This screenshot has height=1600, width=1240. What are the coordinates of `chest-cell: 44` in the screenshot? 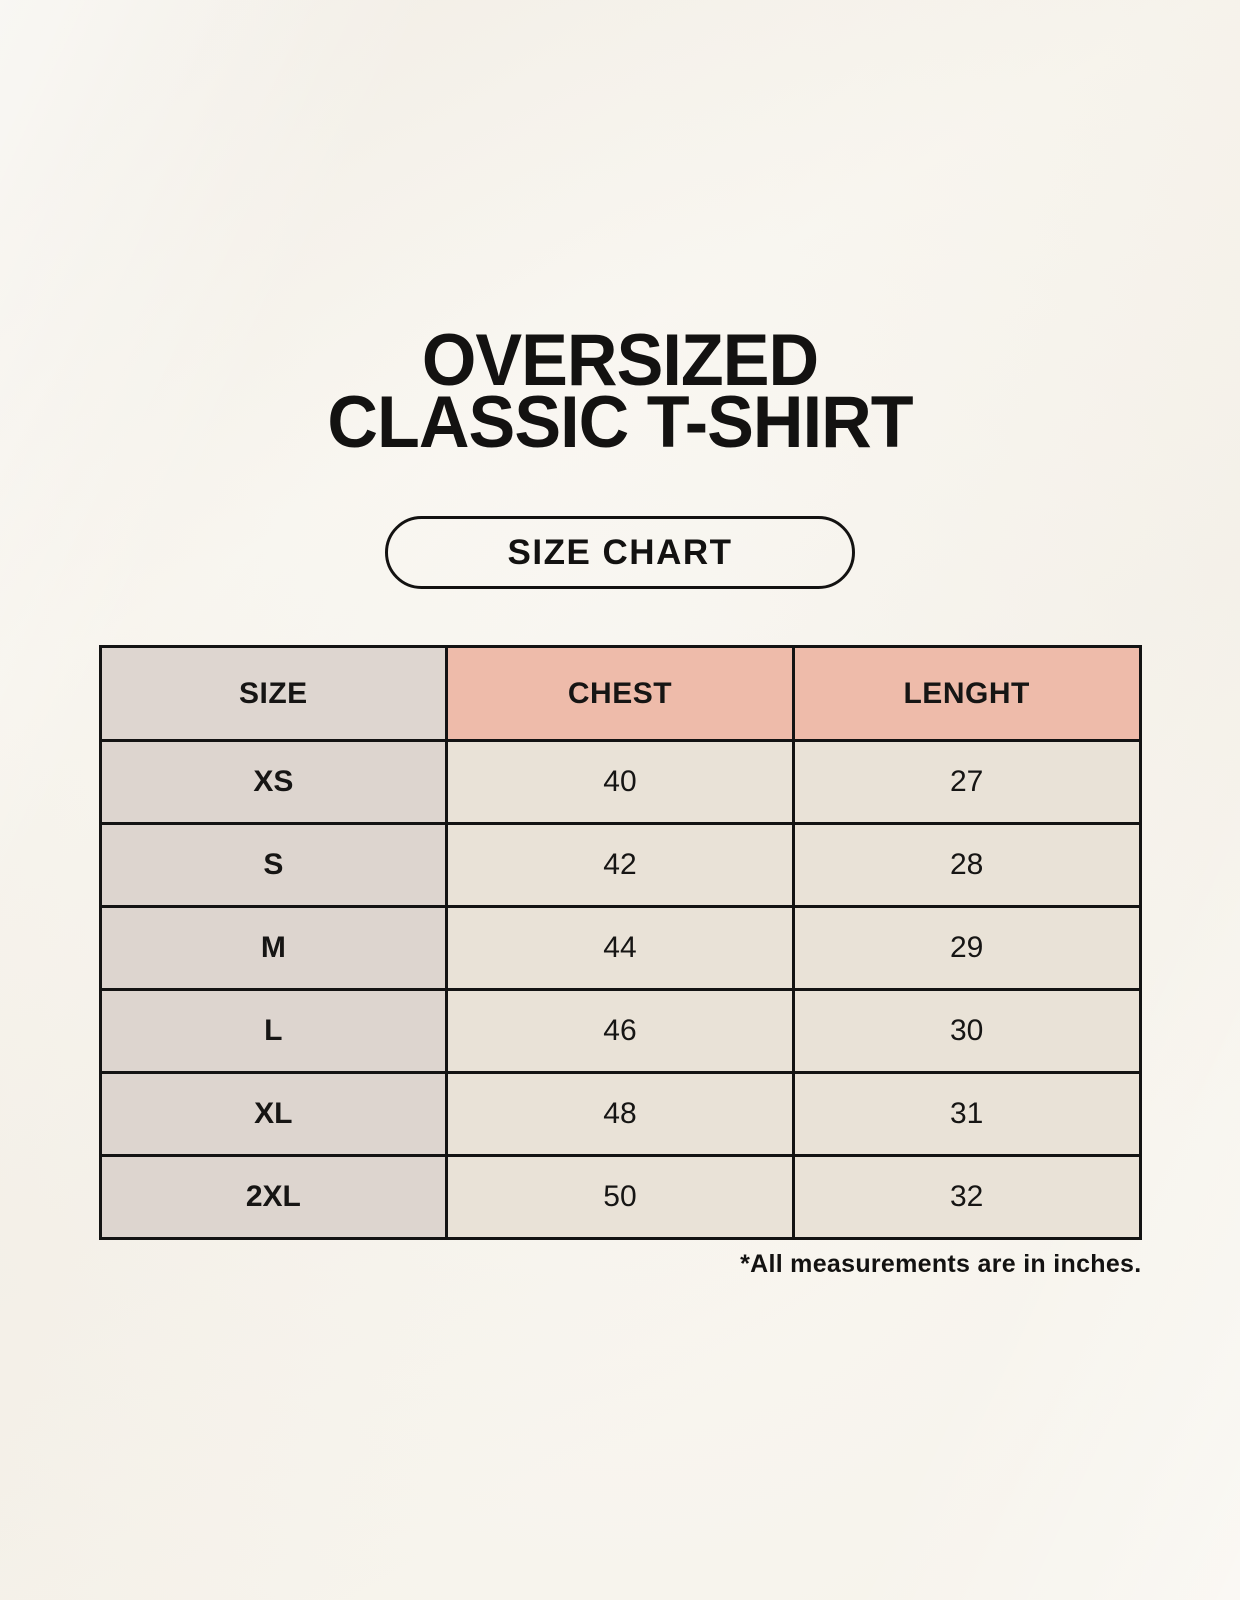 It's located at (620, 948).